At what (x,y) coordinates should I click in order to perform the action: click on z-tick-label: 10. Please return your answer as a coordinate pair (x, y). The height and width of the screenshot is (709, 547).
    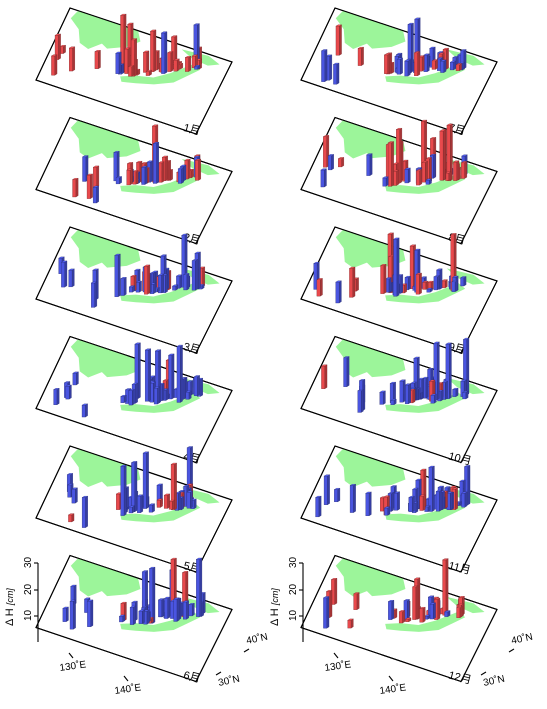
    Looking at the image, I should click on (293, 615).